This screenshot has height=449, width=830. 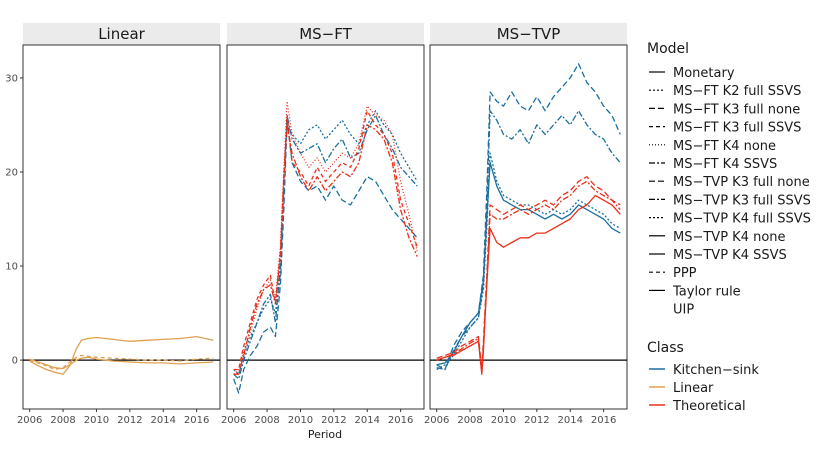 I want to click on panel-strip-ms-tvp, so click(x=528, y=34).